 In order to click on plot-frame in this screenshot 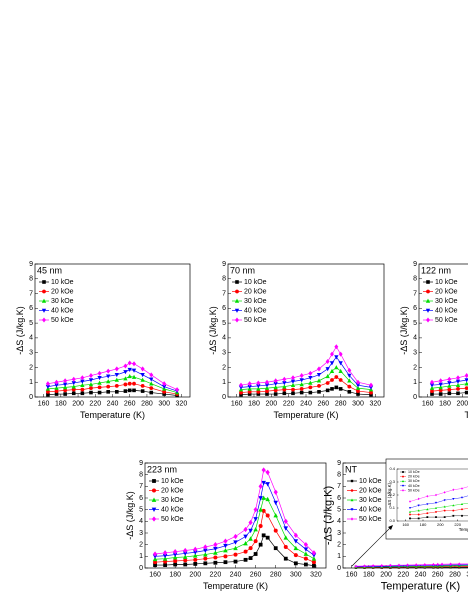, I will do `click(443, 330)`.